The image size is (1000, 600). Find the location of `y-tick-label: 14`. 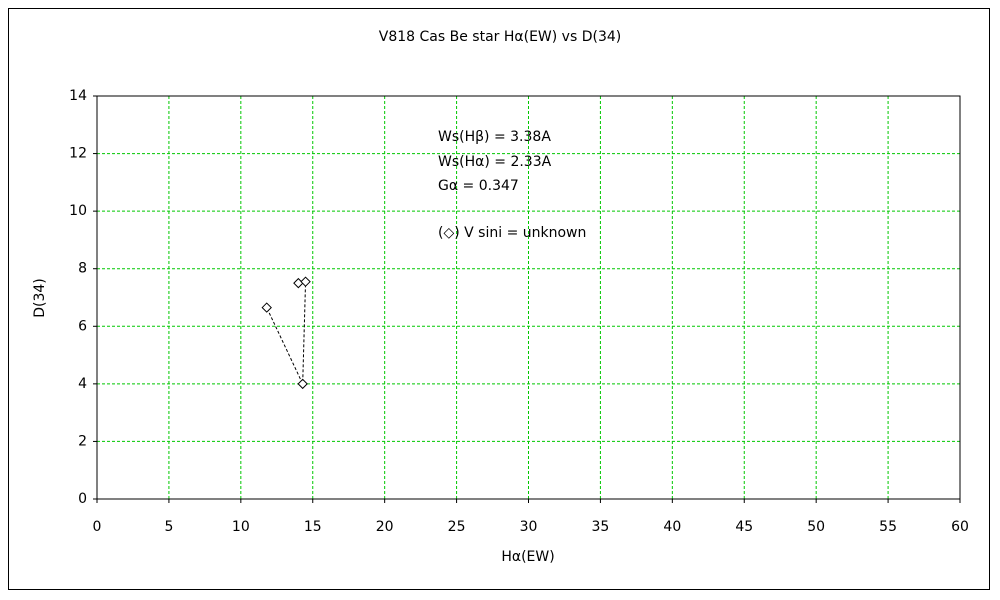

y-tick-label: 14 is located at coordinates (78, 96).